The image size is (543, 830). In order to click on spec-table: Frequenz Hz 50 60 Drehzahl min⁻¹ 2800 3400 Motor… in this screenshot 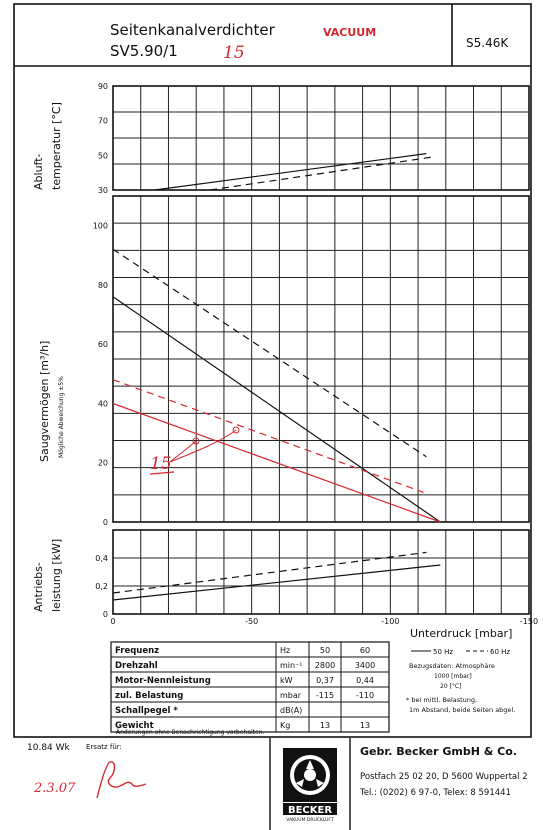, I will do `click(250, 687)`.